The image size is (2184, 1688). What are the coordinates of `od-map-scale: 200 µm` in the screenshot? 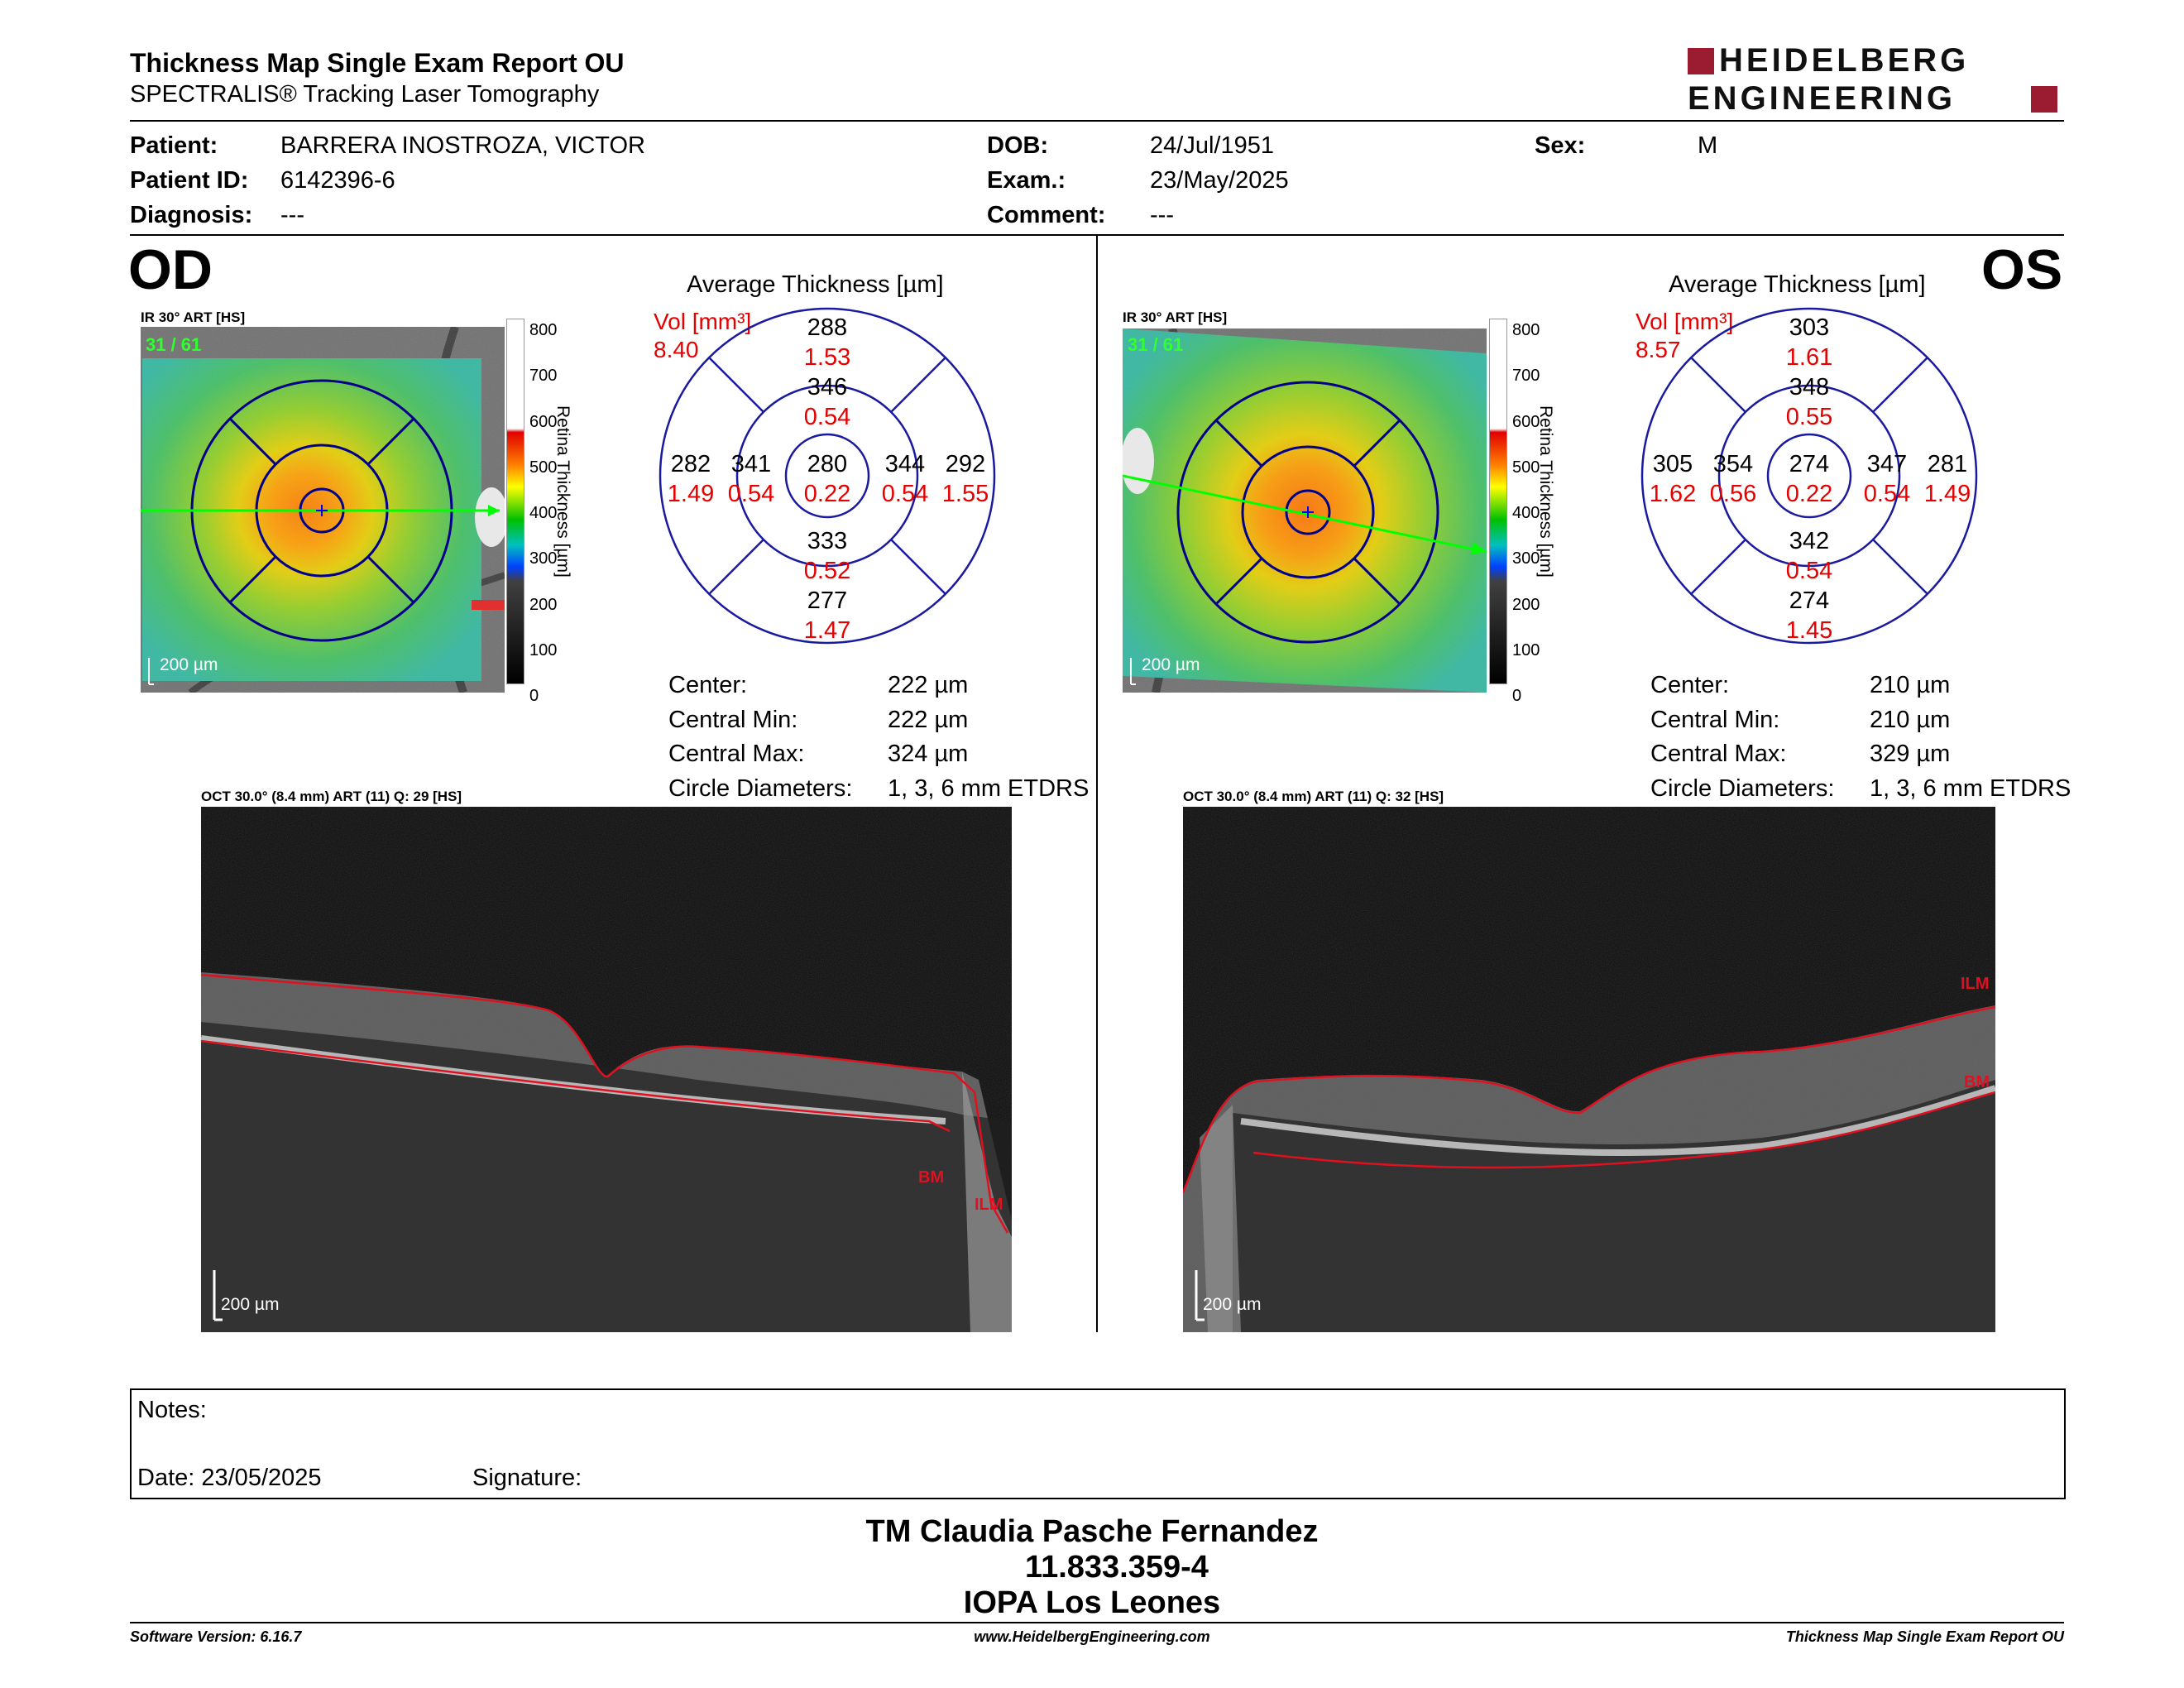 It's located at (189, 664).